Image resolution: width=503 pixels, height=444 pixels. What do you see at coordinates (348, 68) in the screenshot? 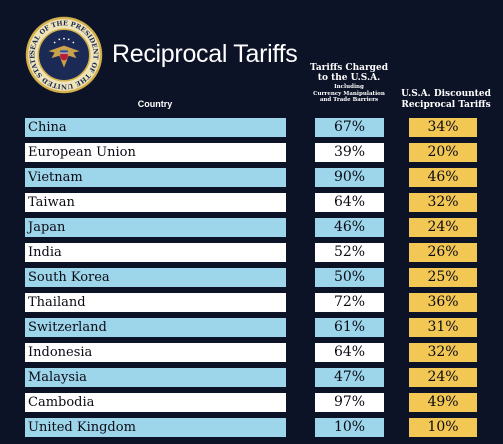
I see `column-header-tariffs-charged-line1: Tariffs Charged` at bounding box center [348, 68].